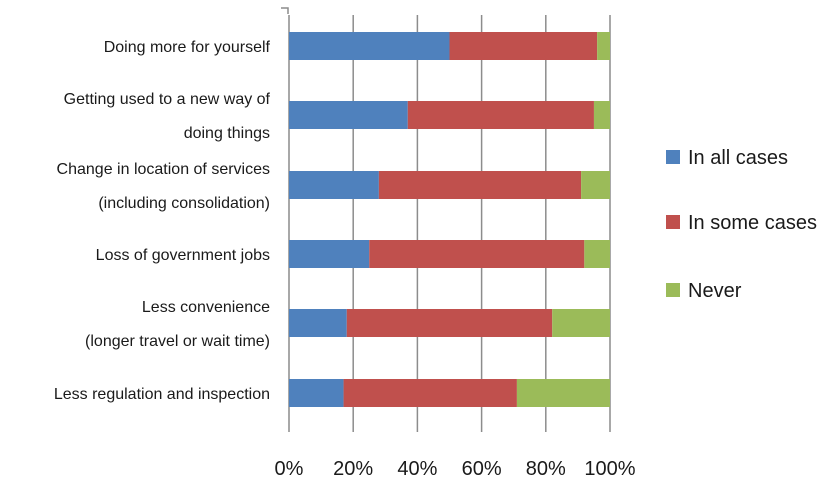 The image size is (840, 485). What do you see at coordinates (715, 291) in the screenshot?
I see `legend-label: Never` at bounding box center [715, 291].